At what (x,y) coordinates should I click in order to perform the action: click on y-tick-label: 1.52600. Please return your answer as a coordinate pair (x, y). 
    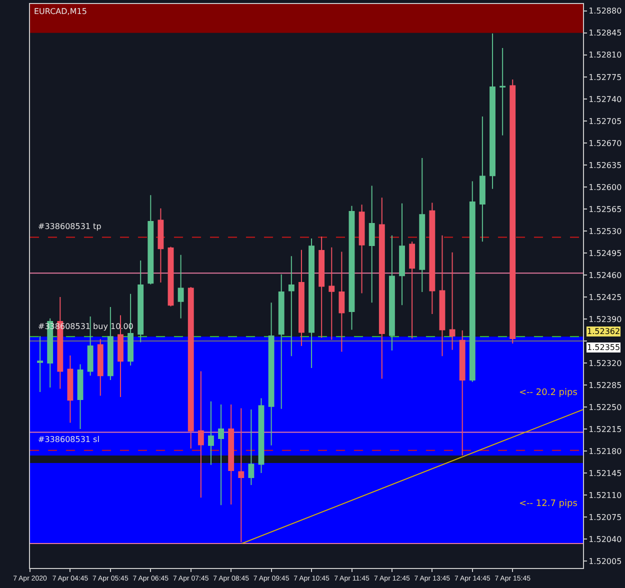
    Looking at the image, I should click on (605, 187).